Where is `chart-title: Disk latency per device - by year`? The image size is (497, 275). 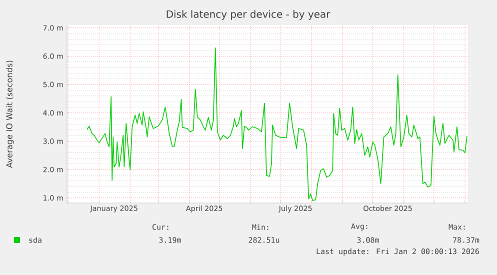
chart-title: Disk latency per device - by year is located at coordinates (248, 15).